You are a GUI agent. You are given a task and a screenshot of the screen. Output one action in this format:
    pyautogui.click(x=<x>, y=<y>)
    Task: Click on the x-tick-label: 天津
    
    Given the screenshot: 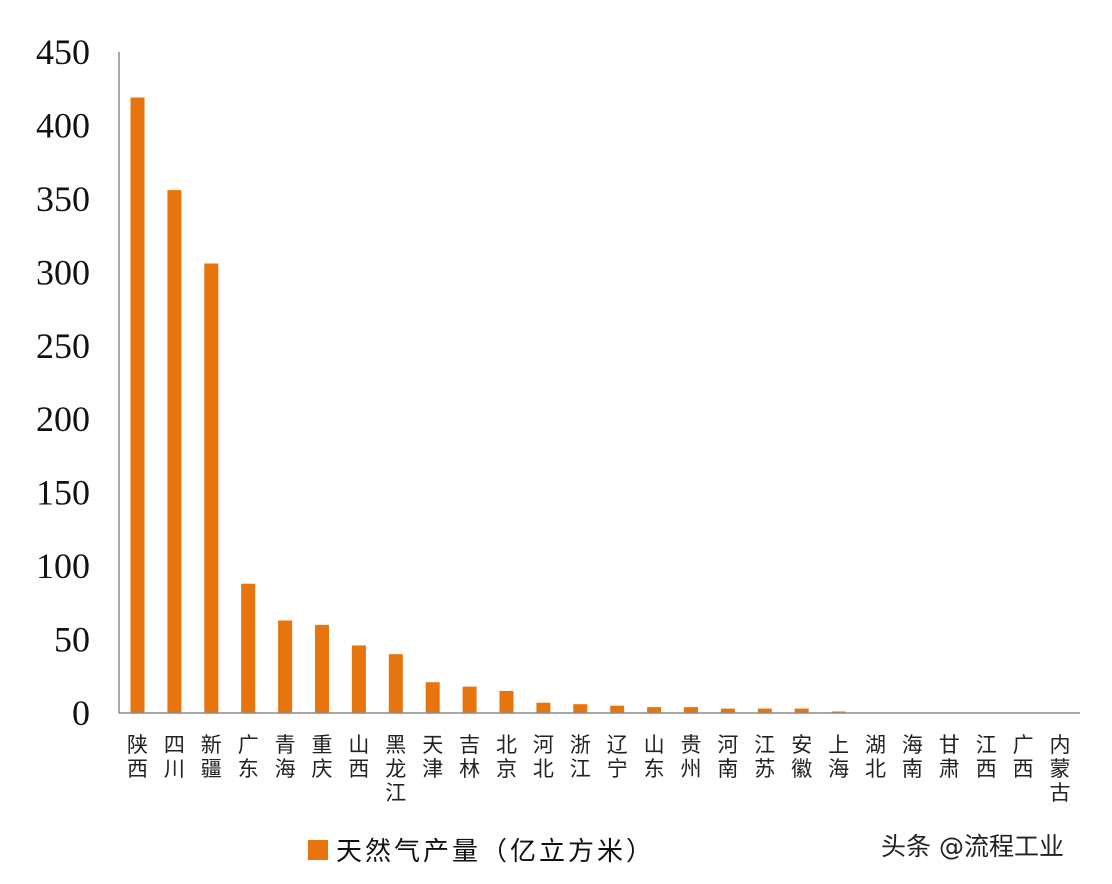 What is the action you would take?
    pyautogui.click(x=432, y=757)
    